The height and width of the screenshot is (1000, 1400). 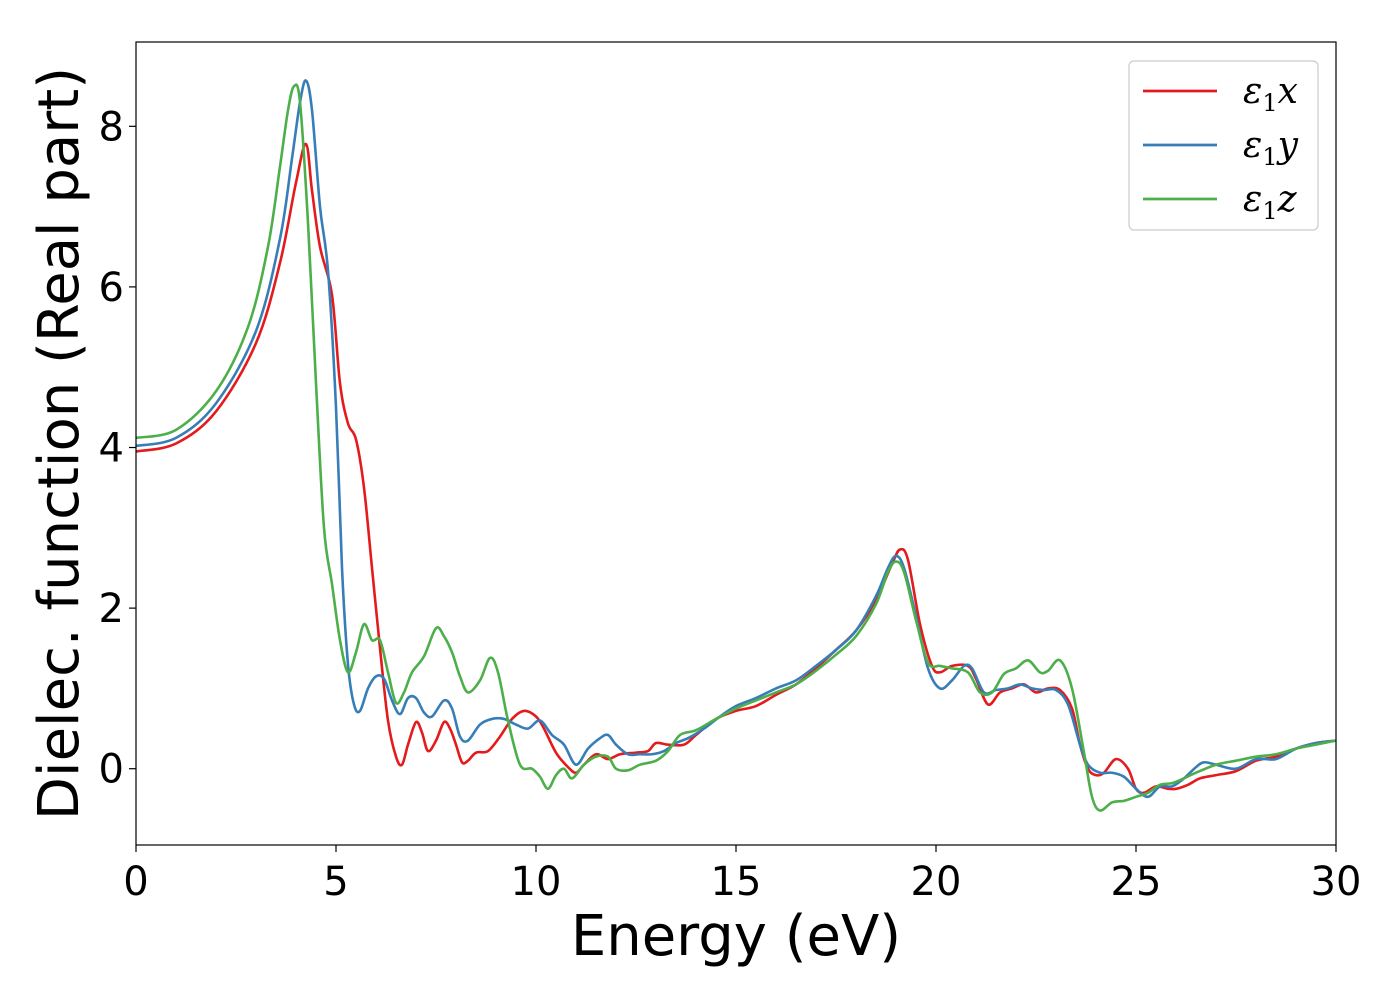 What do you see at coordinates (1271, 148) in the screenshot?
I see `legend-label: ε1y` at bounding box center [1271, 148].